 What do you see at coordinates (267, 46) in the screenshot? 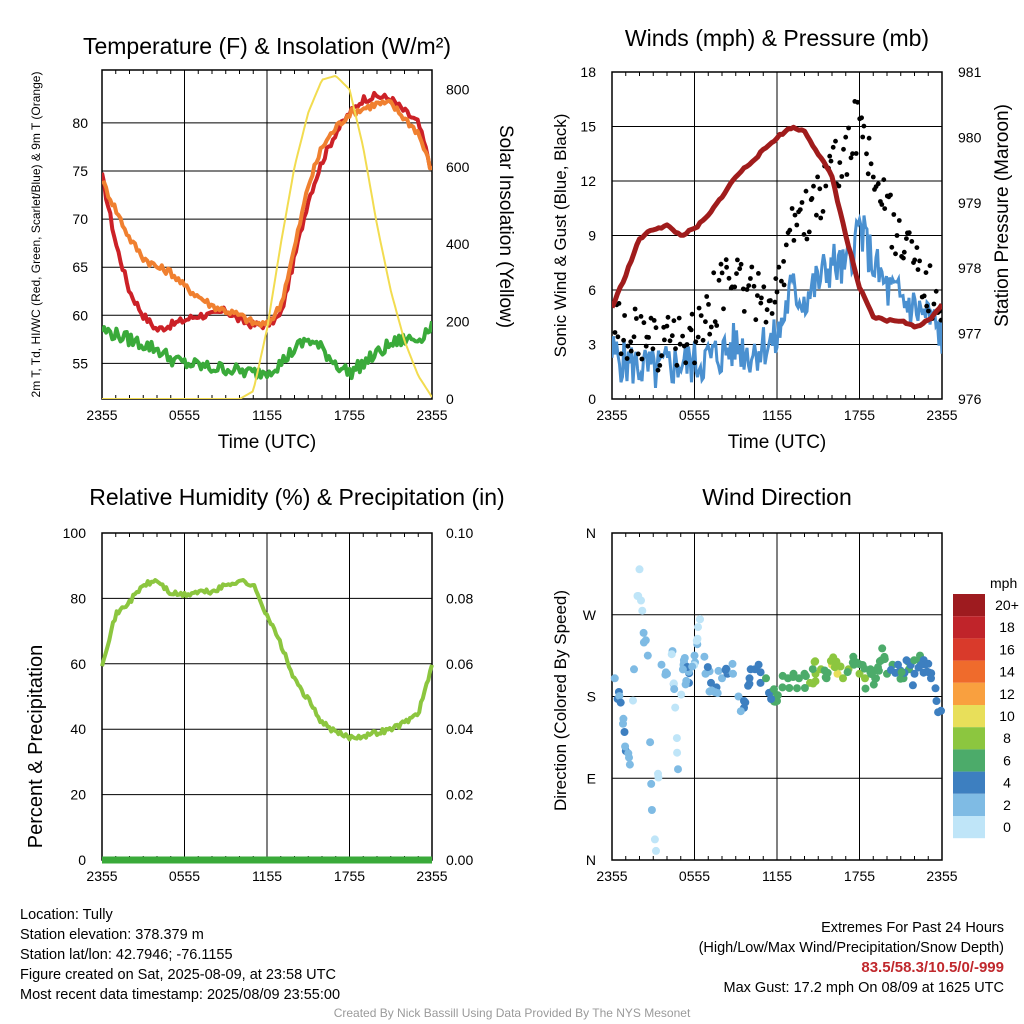
I see `chart-title: Temperature (F) & Insolation (W/m²)` at bounding box center [267, 46].